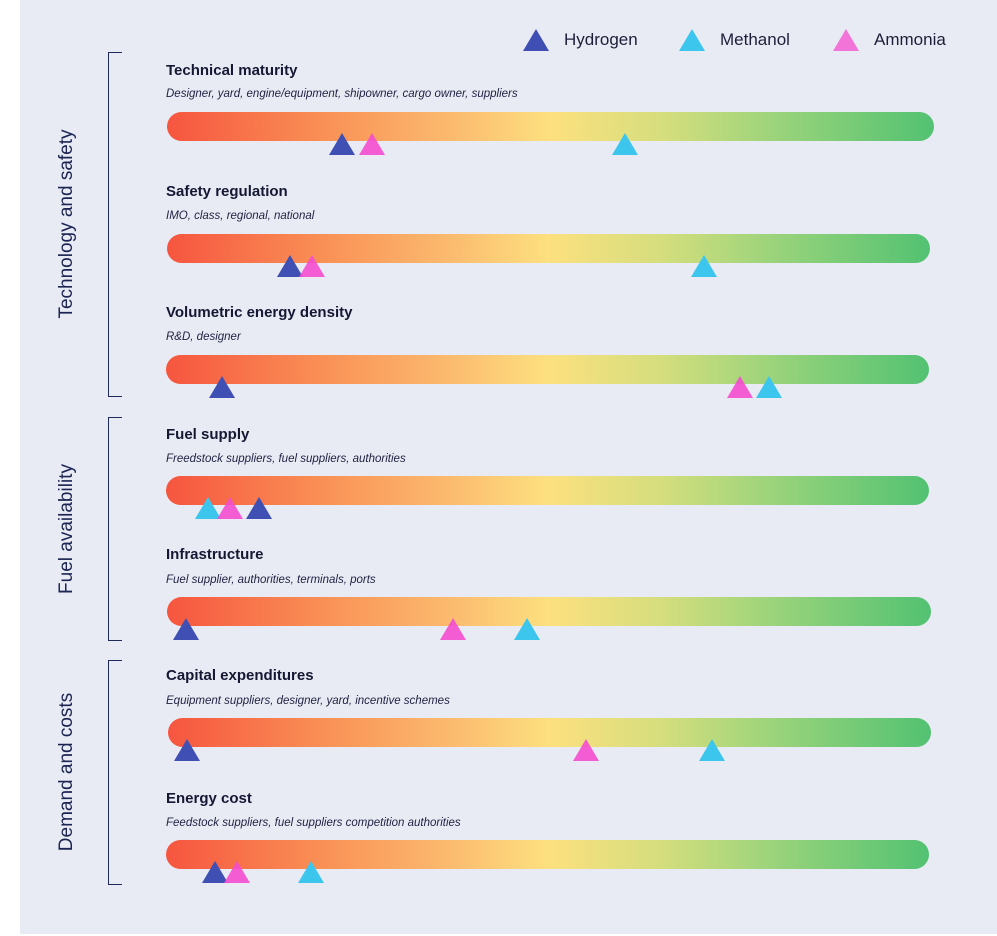 This screenshot has width=997, height=936. I want to click on group-label-demand: Demand and costs, so click(66, 772).